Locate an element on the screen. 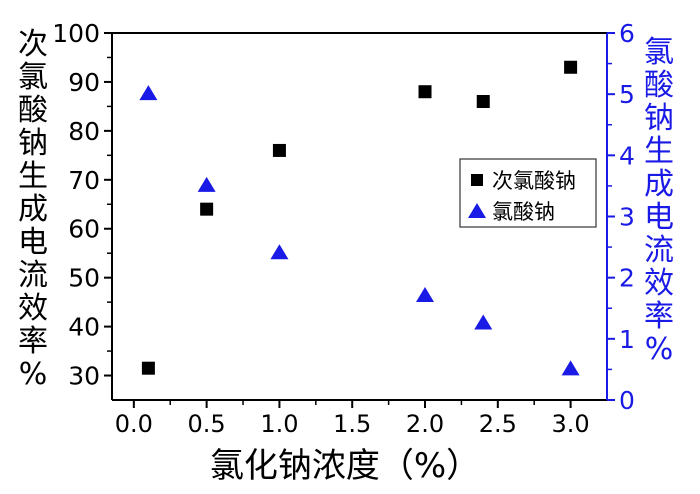 This screenshot has width=700, height=494. legend-label: 氯酸钠 is located at coordinates (523, 212).